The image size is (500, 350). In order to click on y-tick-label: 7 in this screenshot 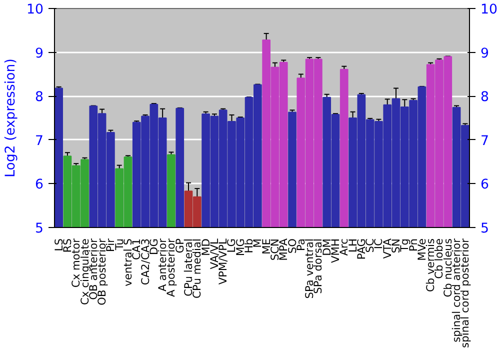, I will do `click(39, 141)`.